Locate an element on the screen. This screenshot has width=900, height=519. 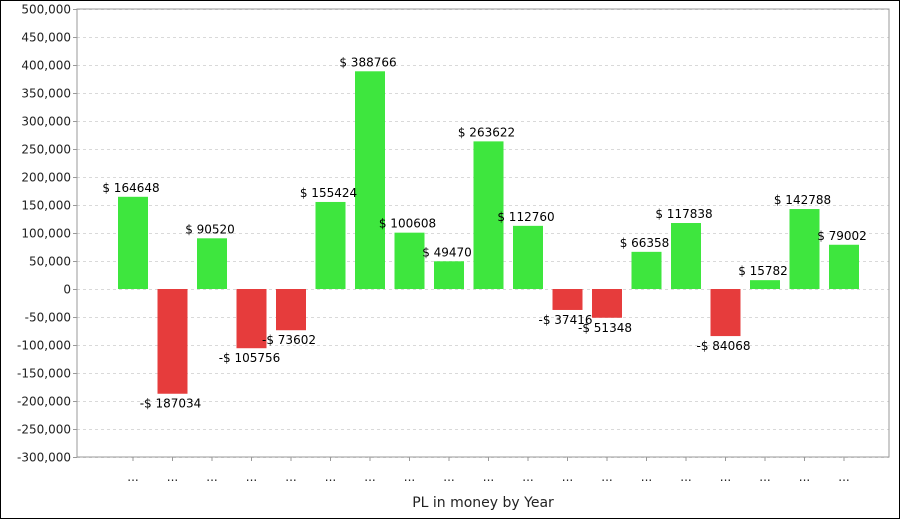
data-label: -$ 51348 is located at coordinates (605, 328).